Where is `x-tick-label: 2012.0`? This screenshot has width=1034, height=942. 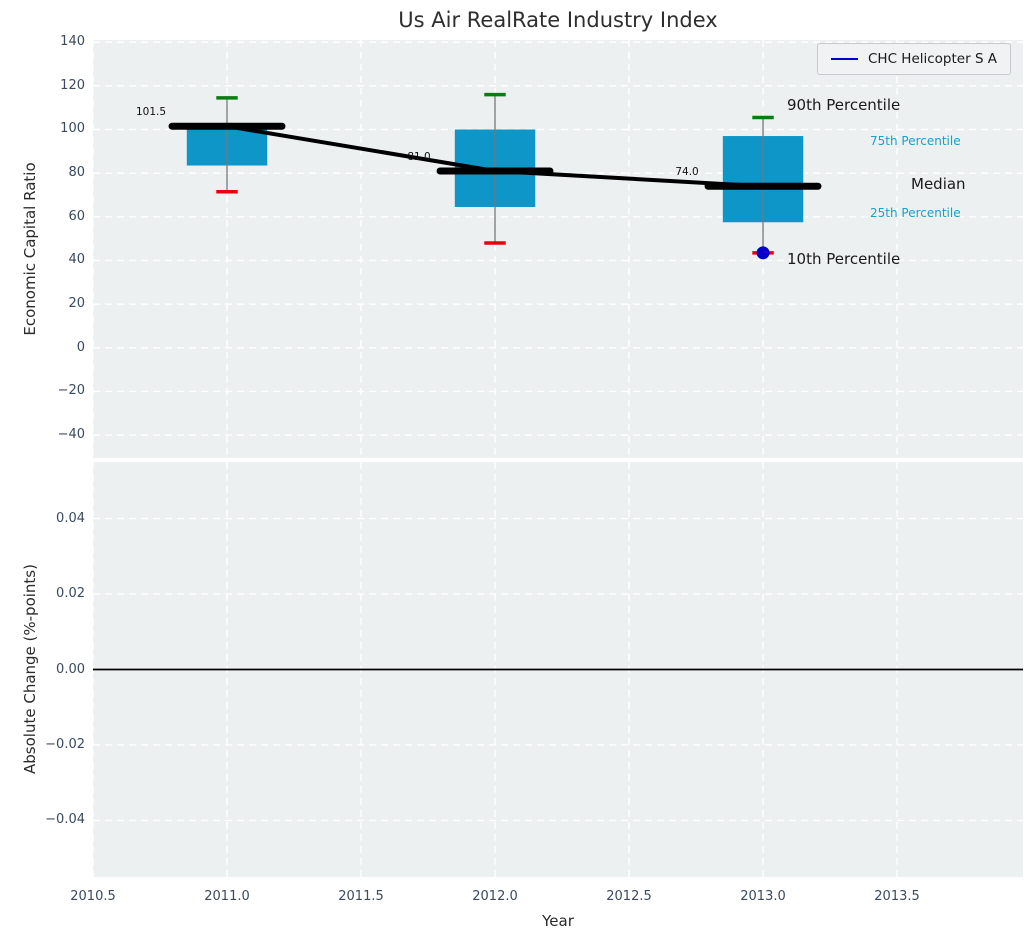 x-tick-label: 2012.0 is located at coordinates (495, 896).